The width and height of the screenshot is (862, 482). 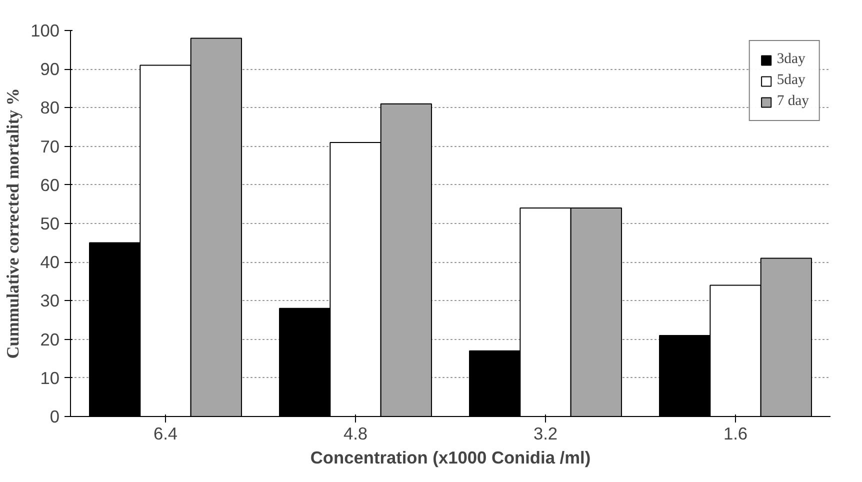 What do you see at coordinates (791, 59) in the screenshot?
I see `legend-label: 3day` at bounding box center [791, 59].